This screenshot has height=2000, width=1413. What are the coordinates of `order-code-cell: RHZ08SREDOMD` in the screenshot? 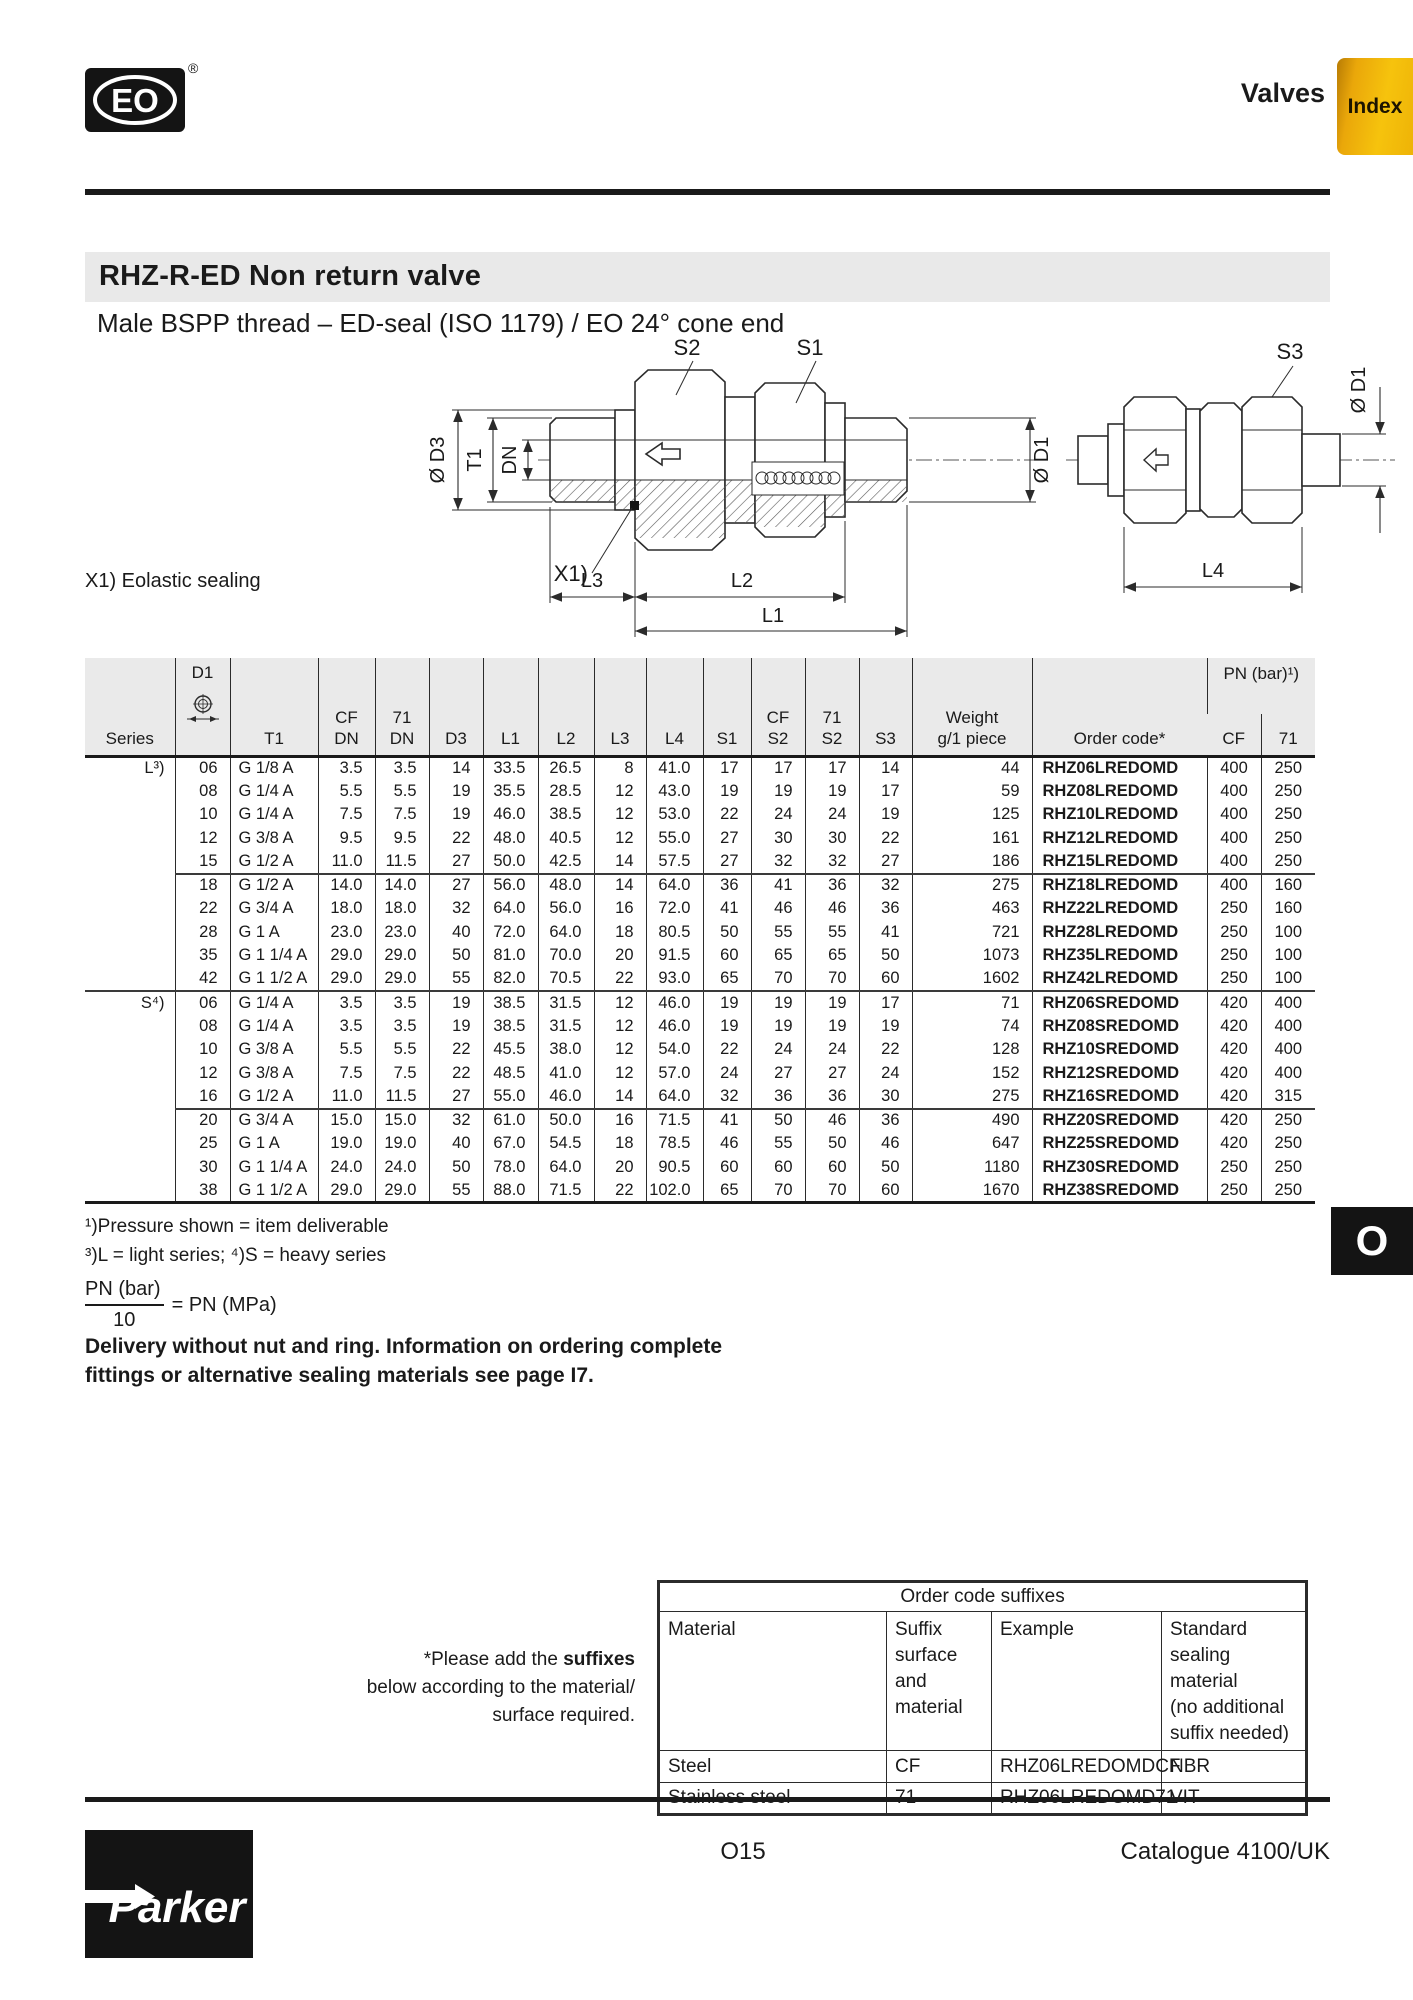 It's located at (1119, 1026).